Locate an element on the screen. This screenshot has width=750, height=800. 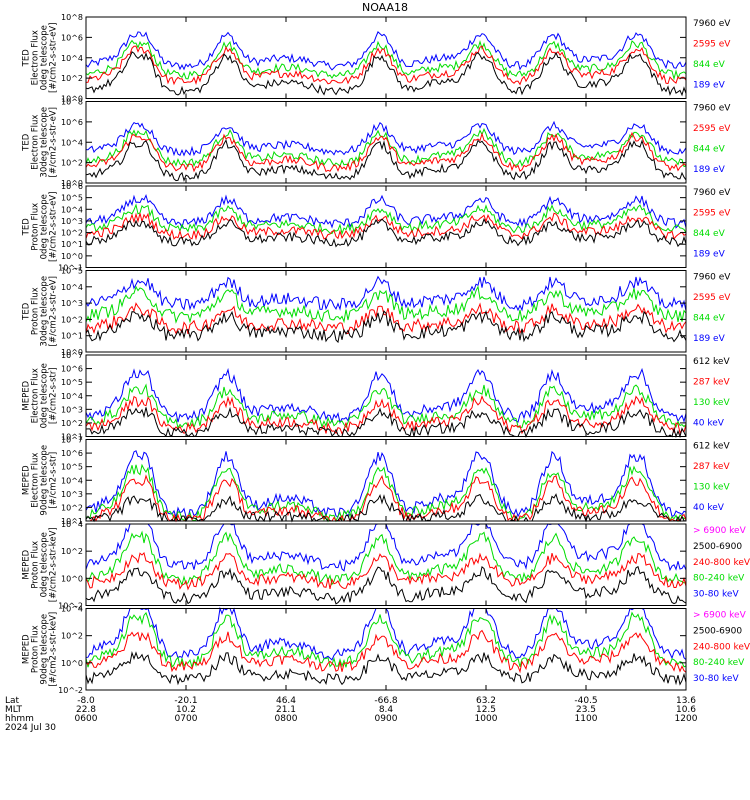
x-row-label: 2024 Jul 30 is located at coordinates (30, 728).